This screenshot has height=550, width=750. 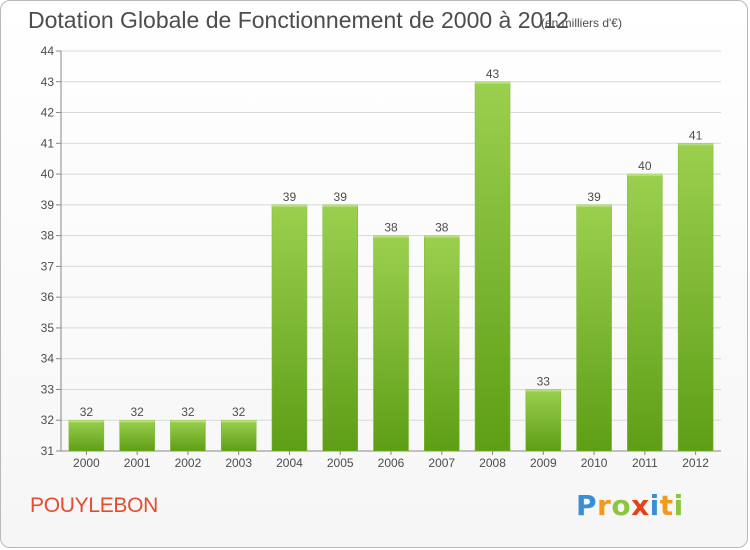 I want to click on data-label-2001: 32, so click(x=137, y=412).